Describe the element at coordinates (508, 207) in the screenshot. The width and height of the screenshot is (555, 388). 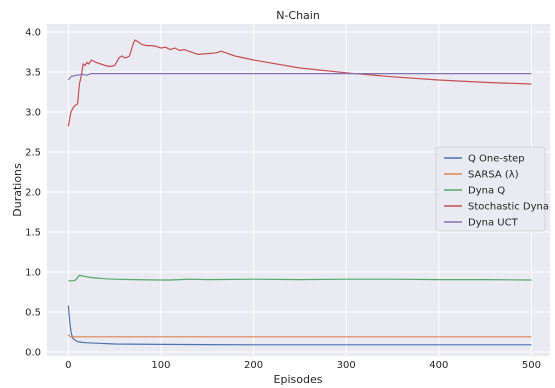
I see `legend-label: Stochastic Dyna` at that location.